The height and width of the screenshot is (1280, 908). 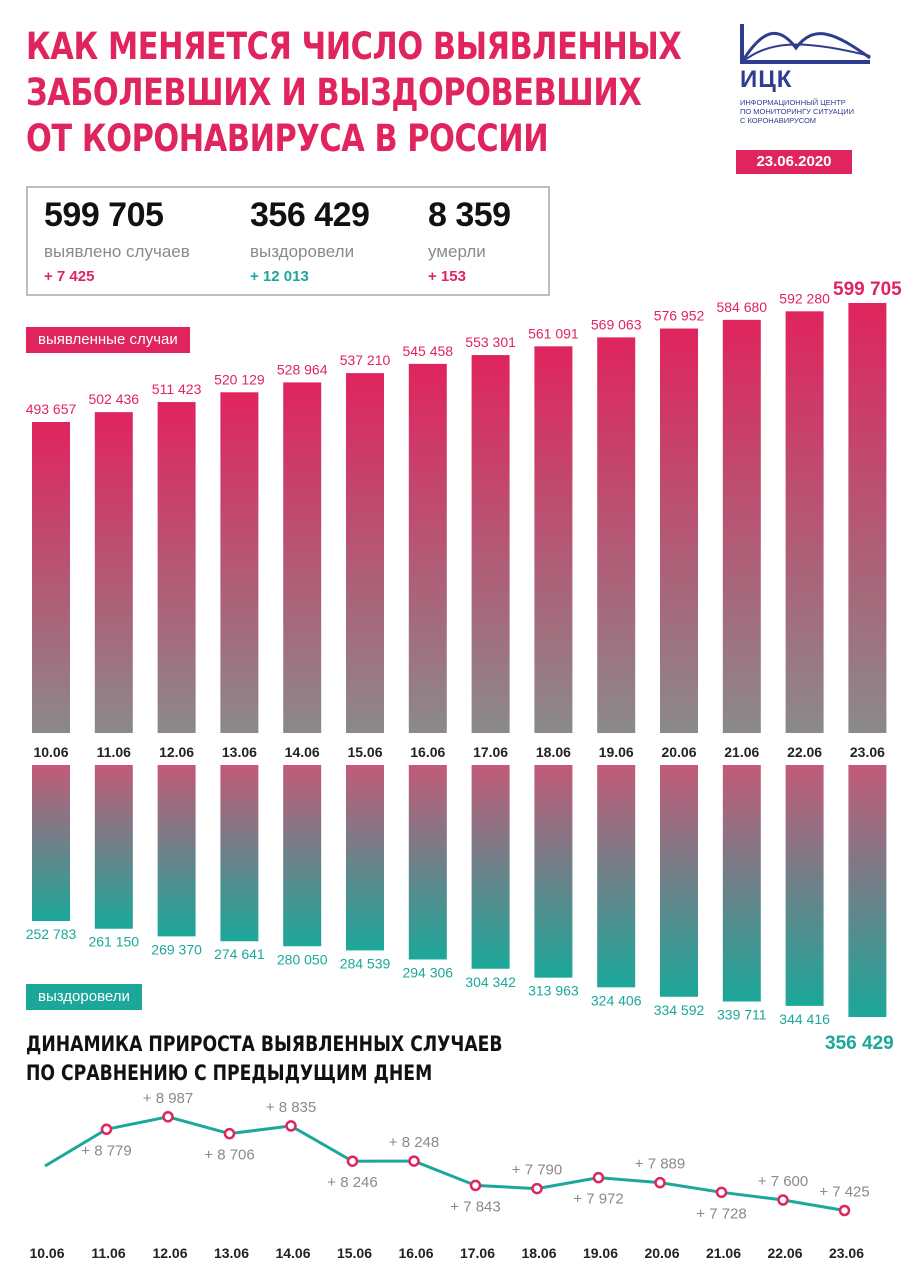 What do you see at coordinates (616, 1000) in the screenshot?
I see `recovered-bar-label: 324 406` at bounding box center [616, 1000].